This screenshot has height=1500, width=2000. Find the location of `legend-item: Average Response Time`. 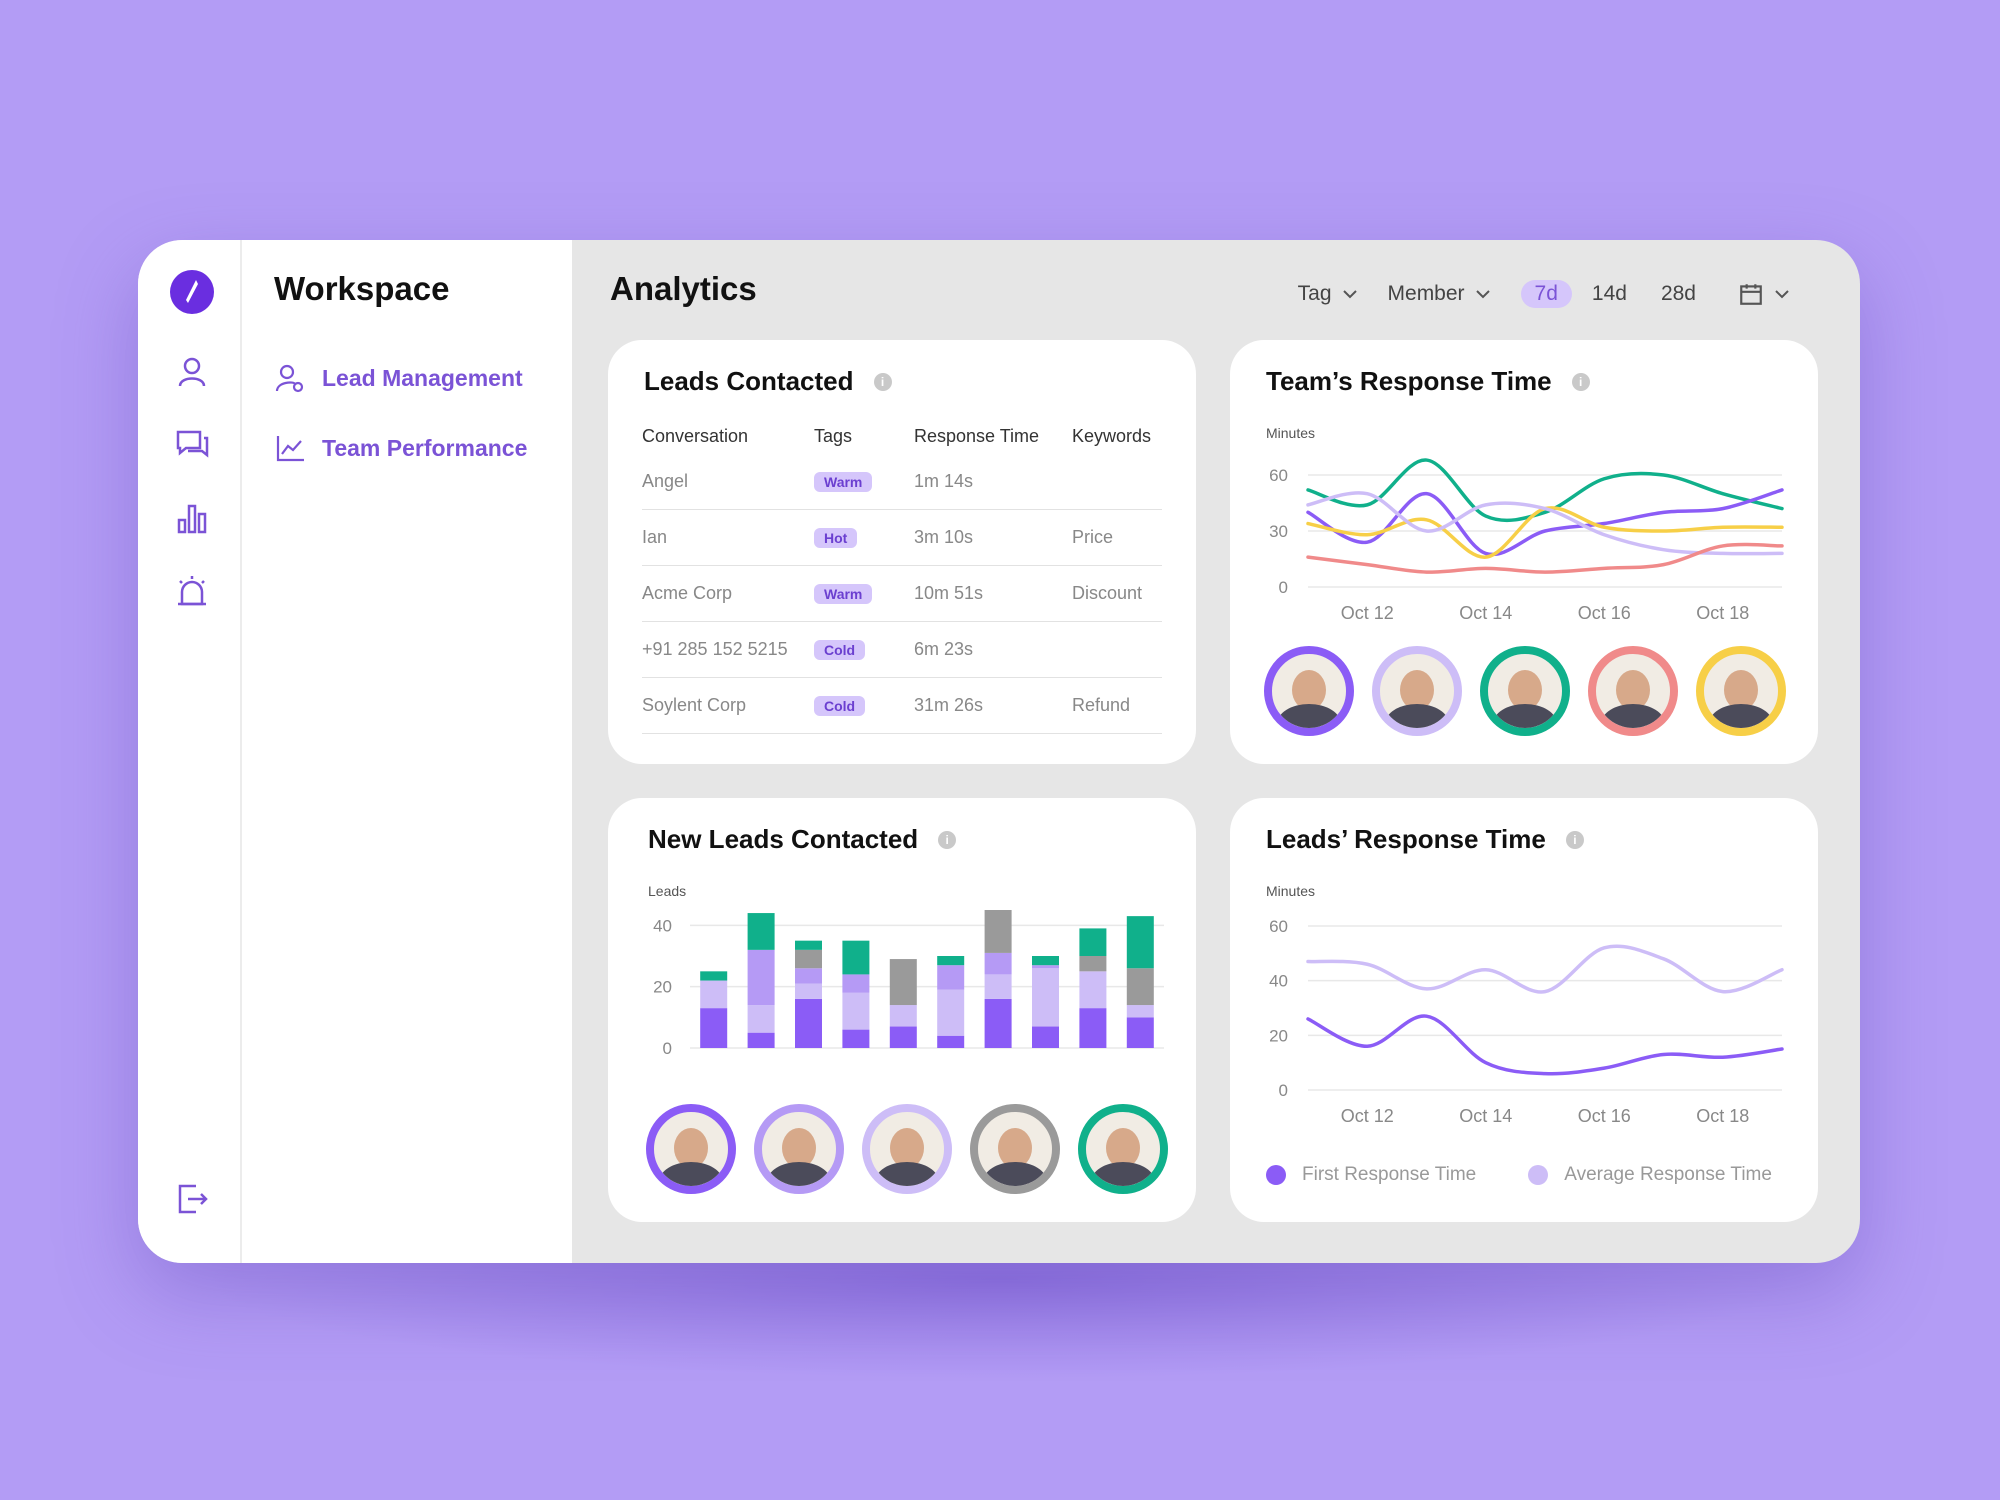

legend-item: Average Response Time is located at coordinates (1650, 1175).